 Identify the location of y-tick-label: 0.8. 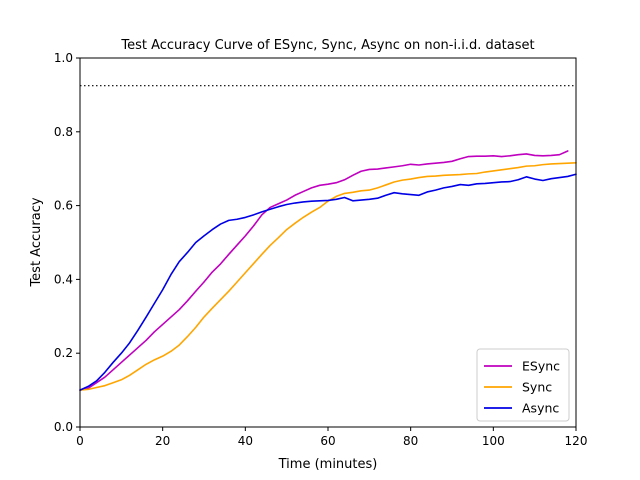
(63, 132).